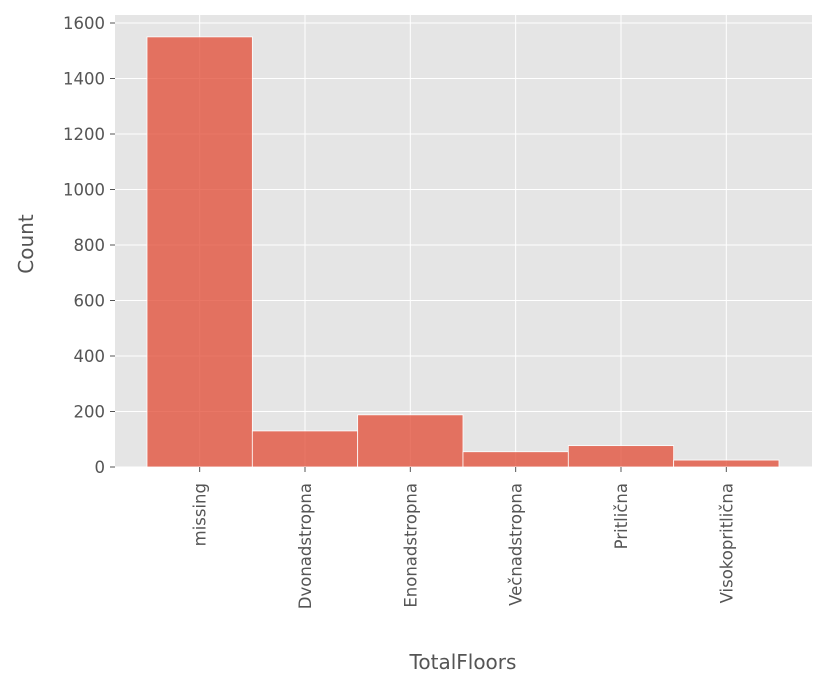 This screenshot has width=827, height=689. I want to click on x-tick-label: missing, so click(200, 514).